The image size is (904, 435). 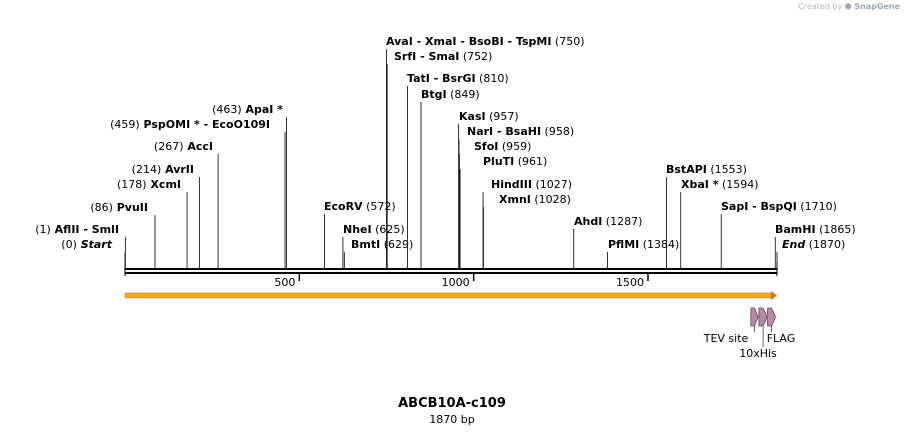 I want to click on enzyme-name: SrfI, so click(x=405, y=56).